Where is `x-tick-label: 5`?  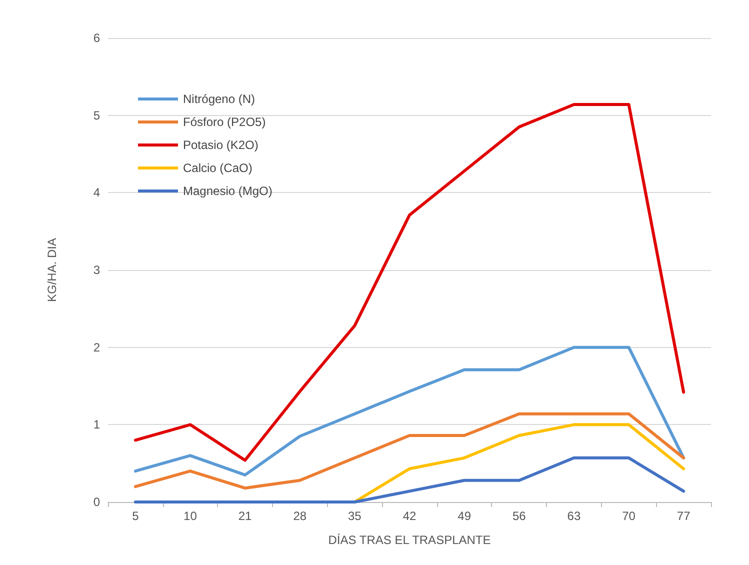 x-tick-label: 5 is located at coordinates (136, 516).